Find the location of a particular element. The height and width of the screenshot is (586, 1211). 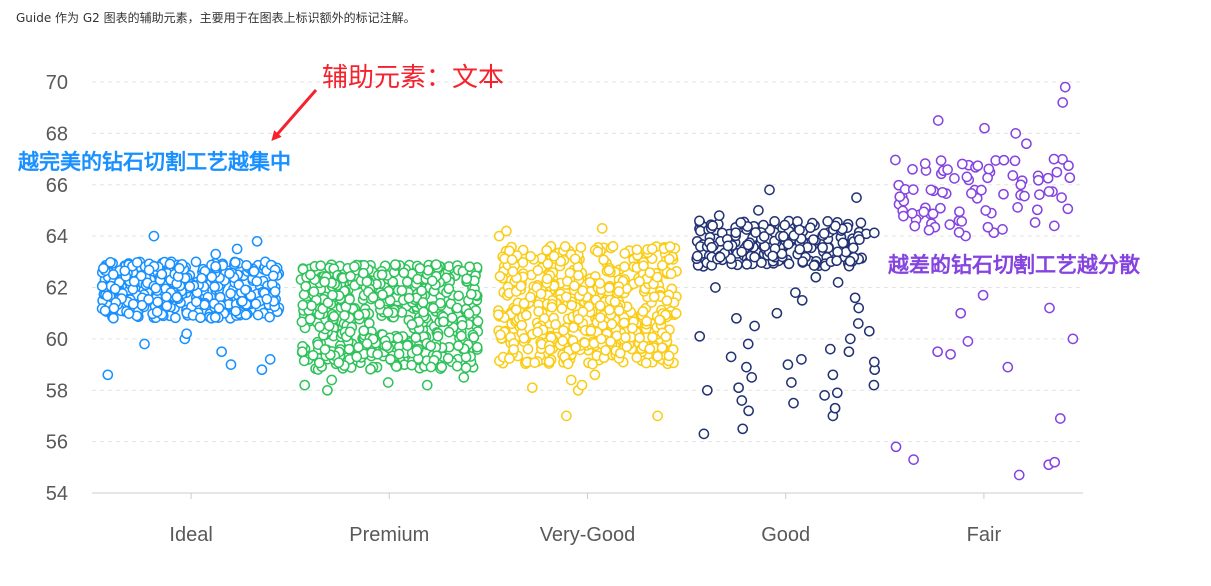

x-tick-label: Ideal is located at coordinates (190, 535).